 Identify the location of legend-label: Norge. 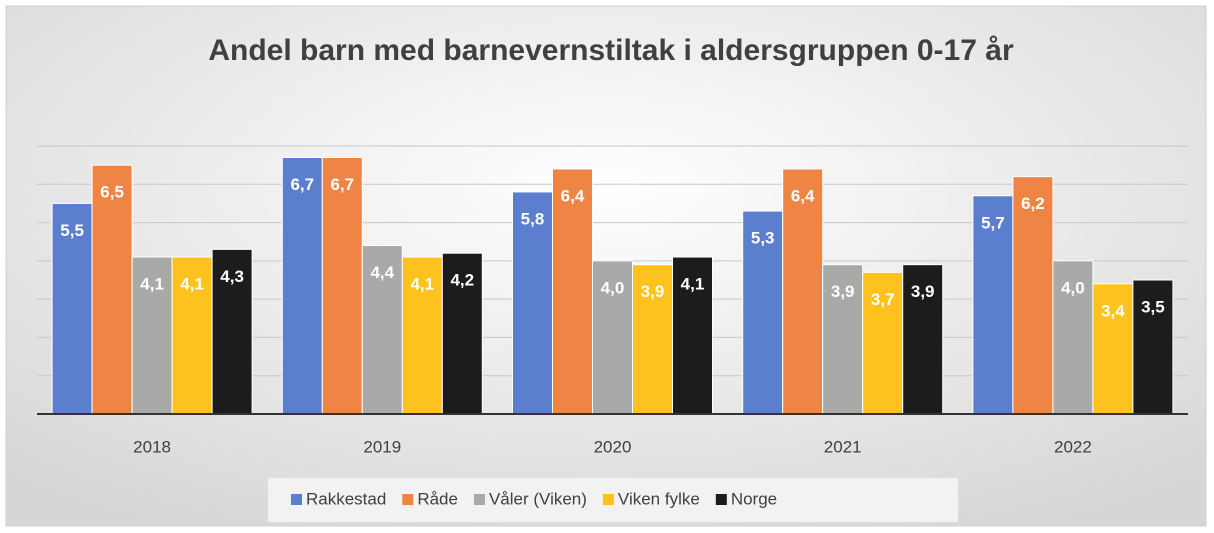
(754, 498).